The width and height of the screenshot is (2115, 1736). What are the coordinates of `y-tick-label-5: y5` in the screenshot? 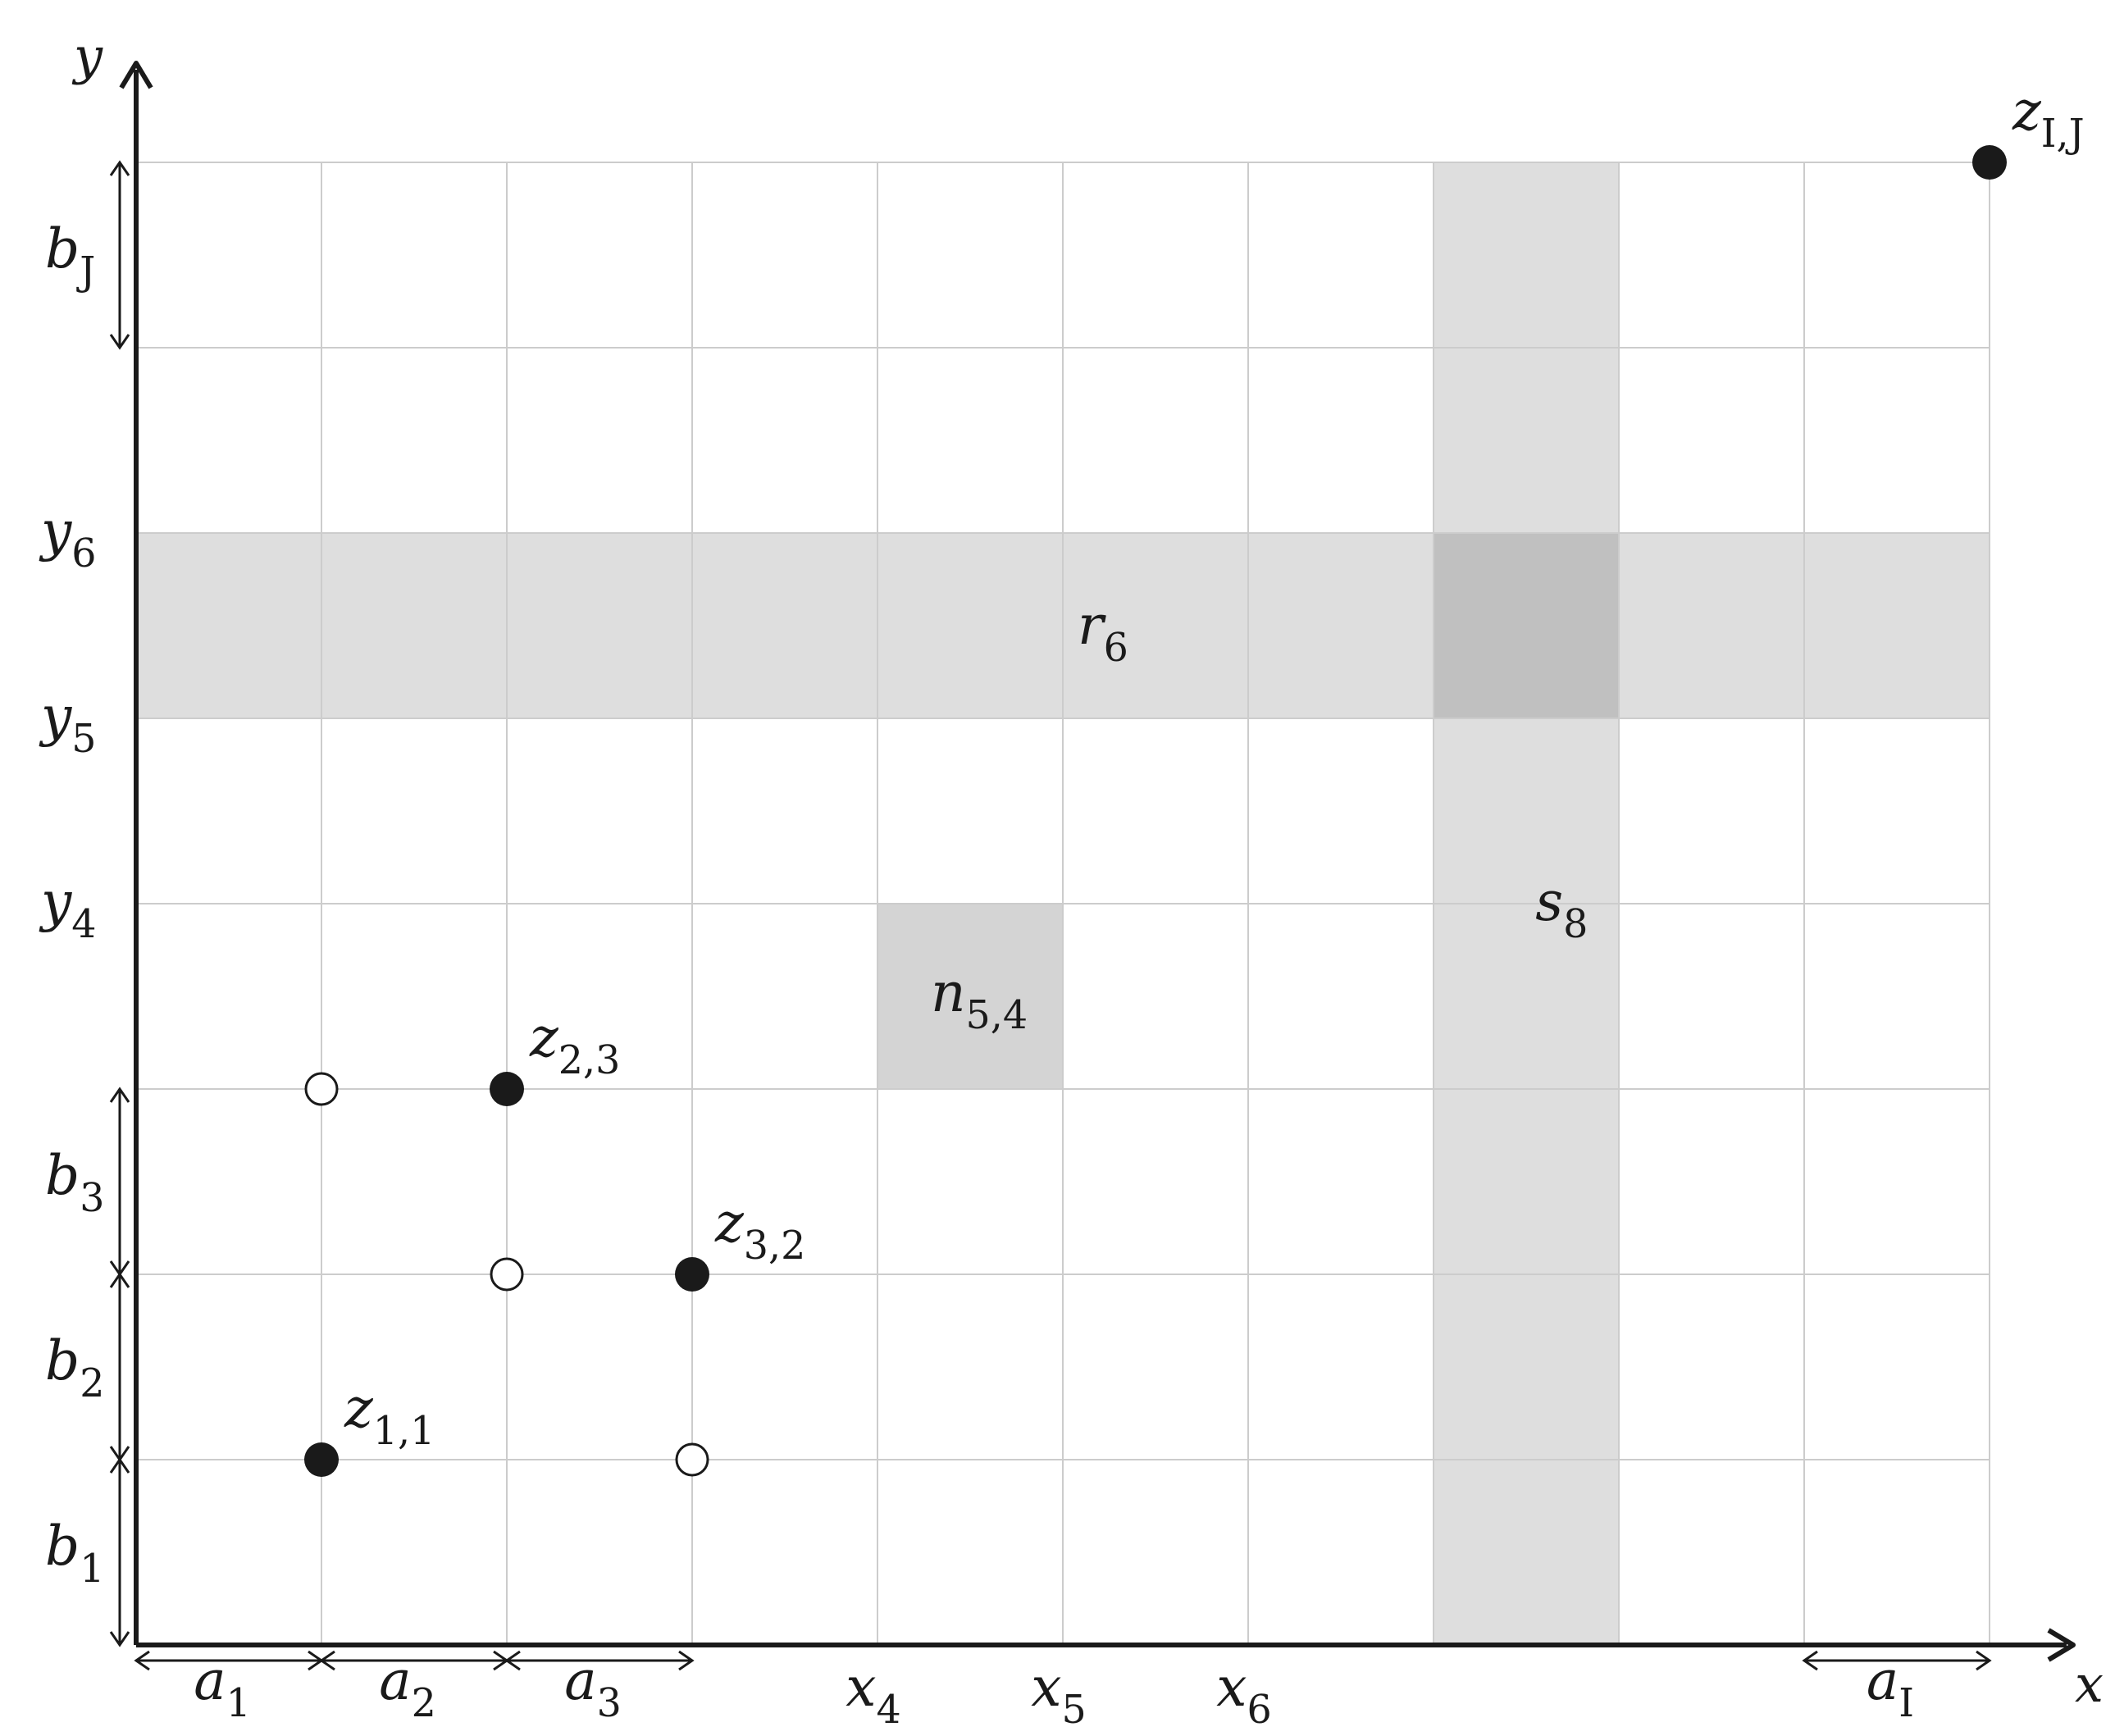 It's located at (68, 724).